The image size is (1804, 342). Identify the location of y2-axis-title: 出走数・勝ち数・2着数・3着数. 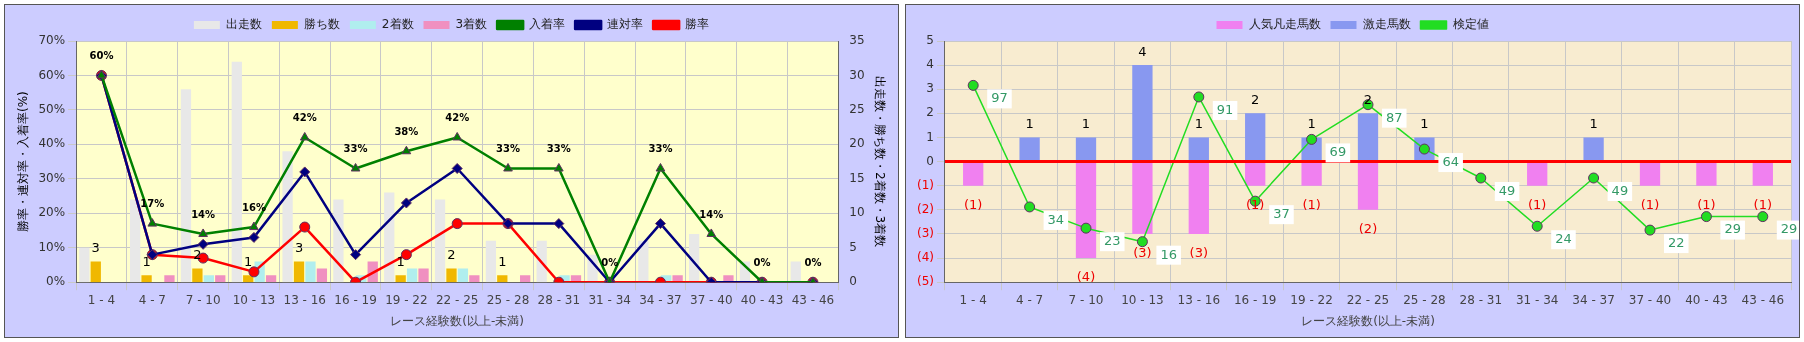
(879, 161).